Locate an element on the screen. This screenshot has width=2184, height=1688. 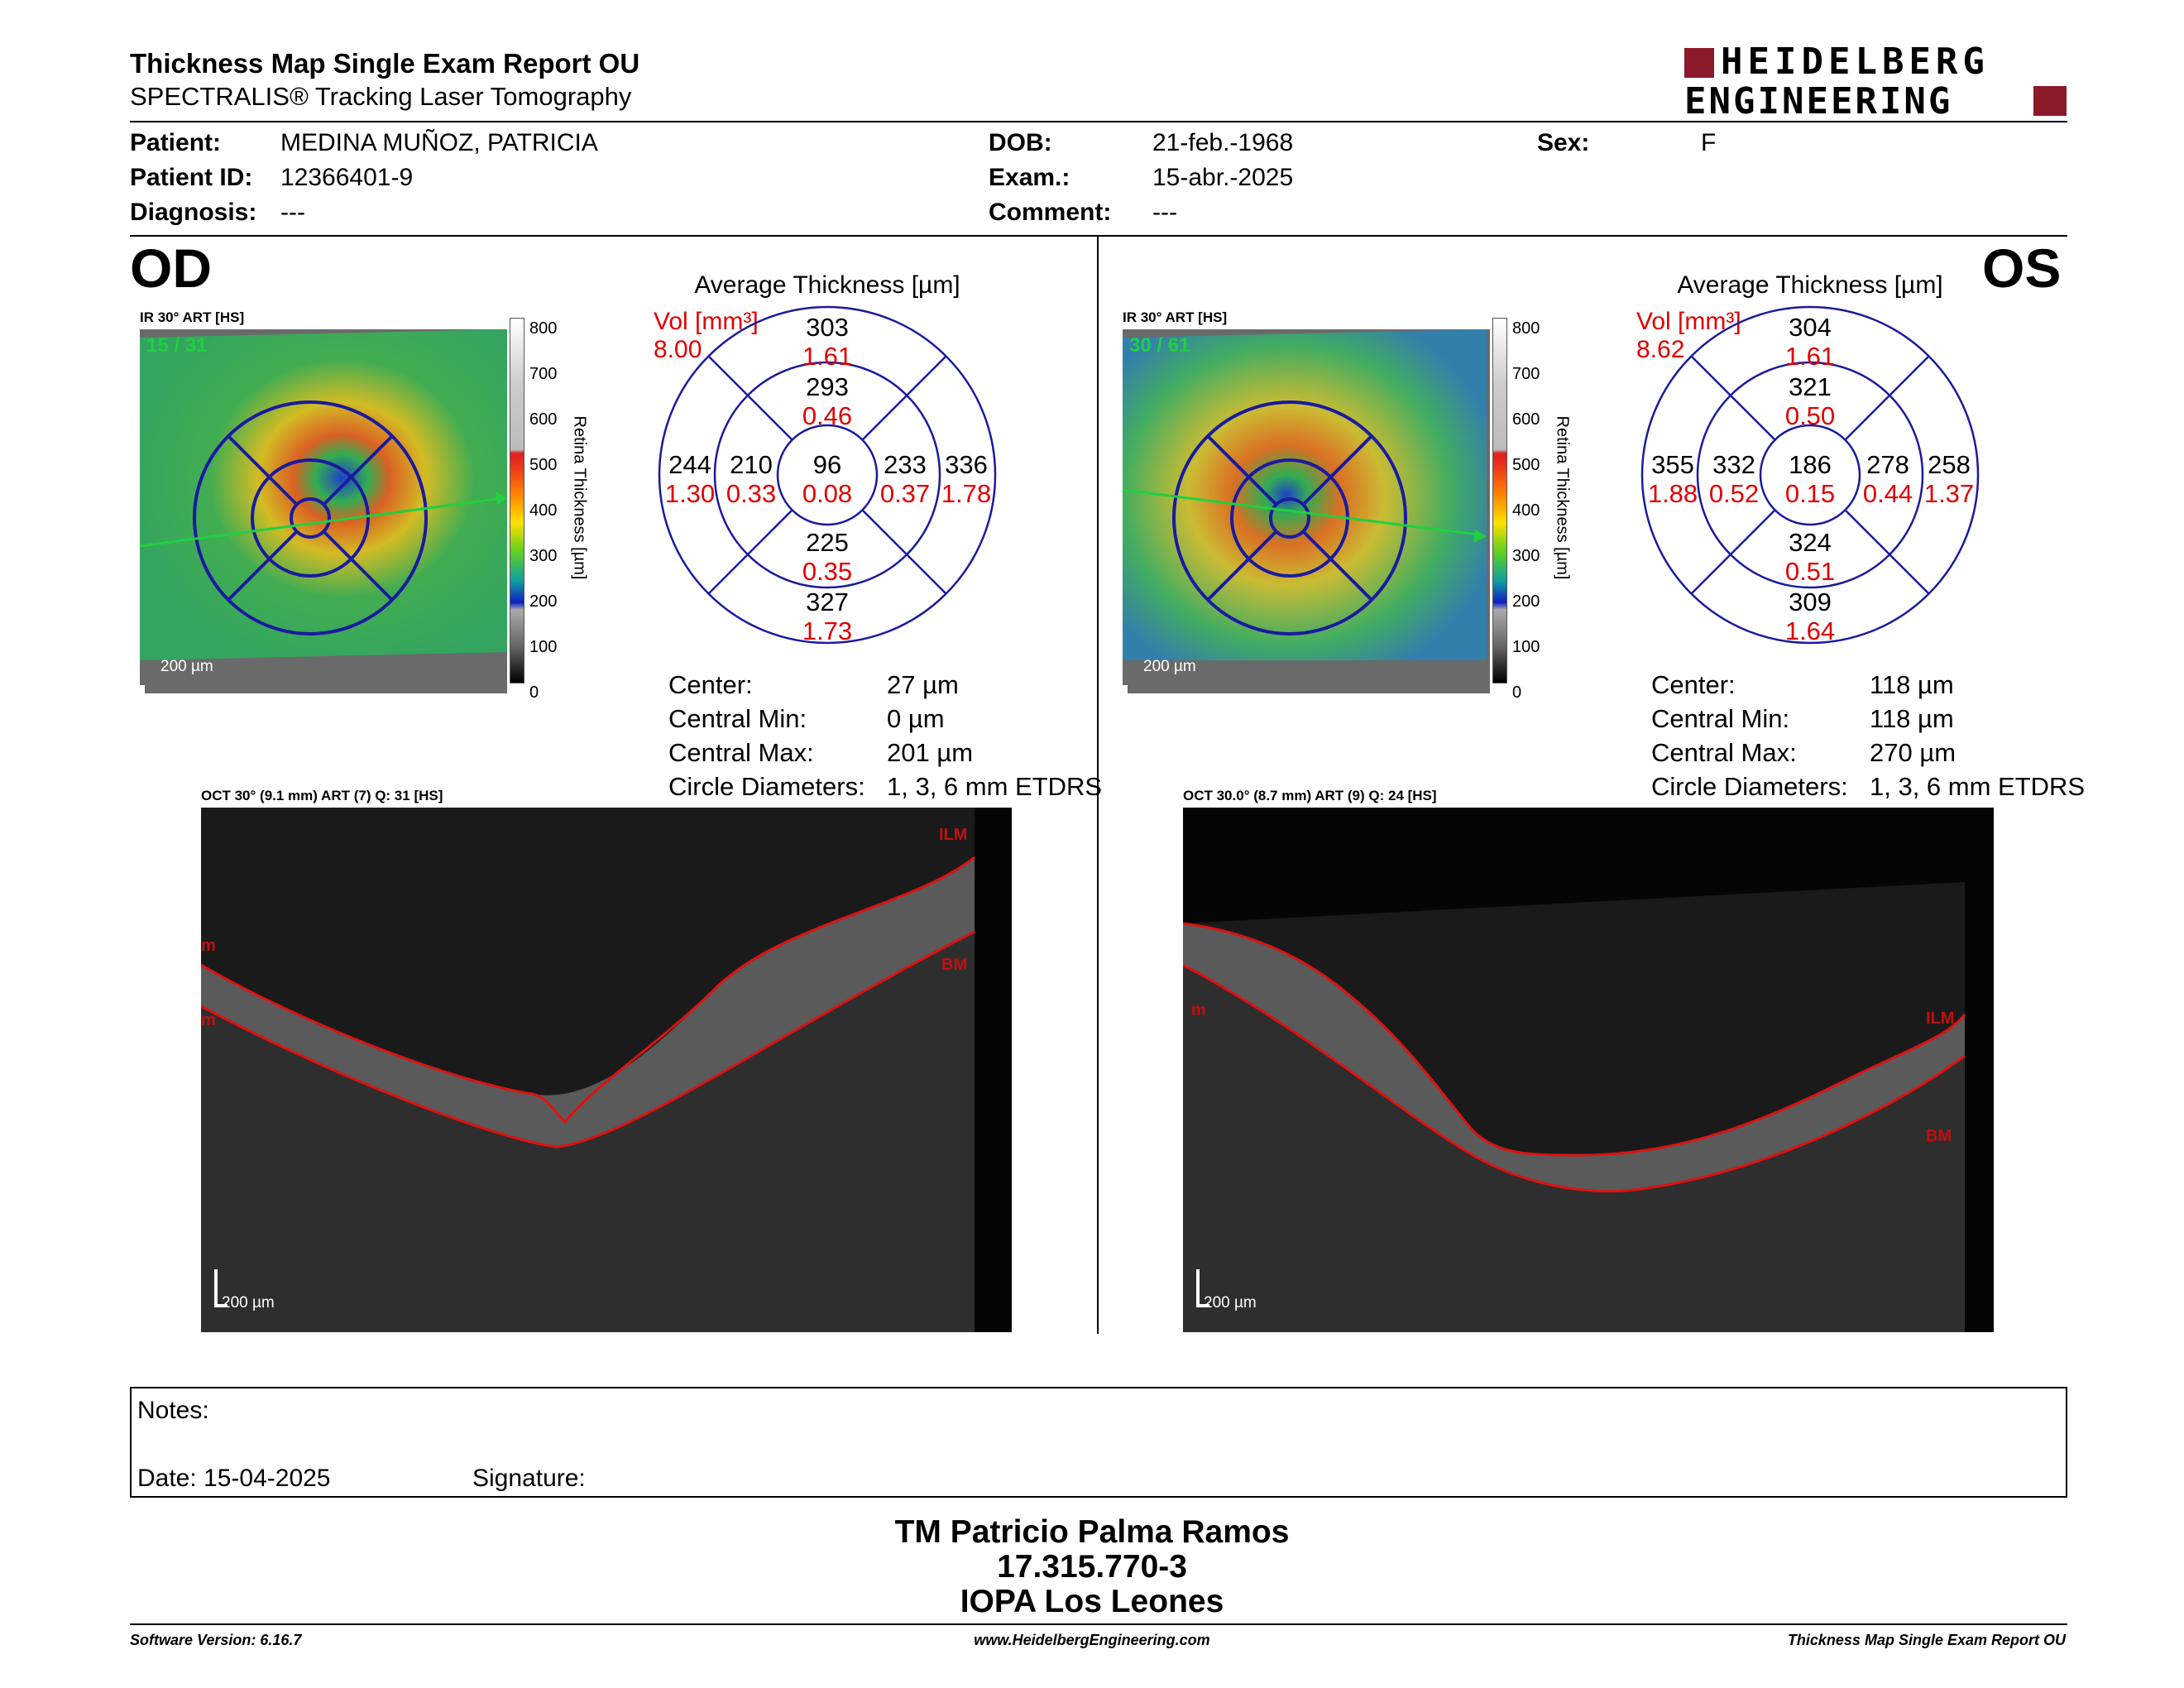
od-oct-scale: 200 µm is located at coordinates (248, 1303).